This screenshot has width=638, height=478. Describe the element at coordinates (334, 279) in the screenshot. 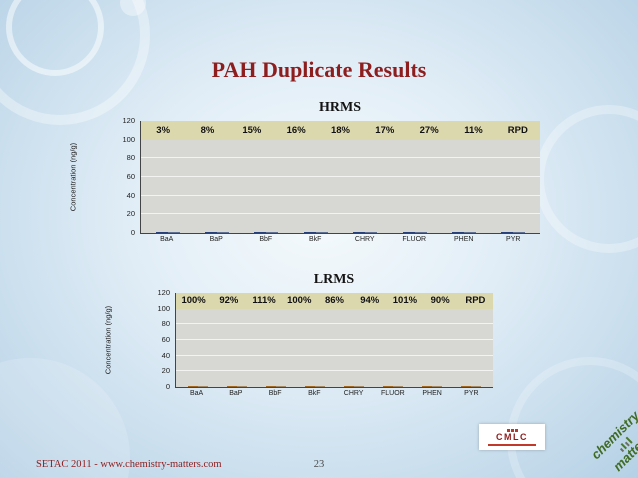

I see `lrms-chart-title: LRMS` at that location.